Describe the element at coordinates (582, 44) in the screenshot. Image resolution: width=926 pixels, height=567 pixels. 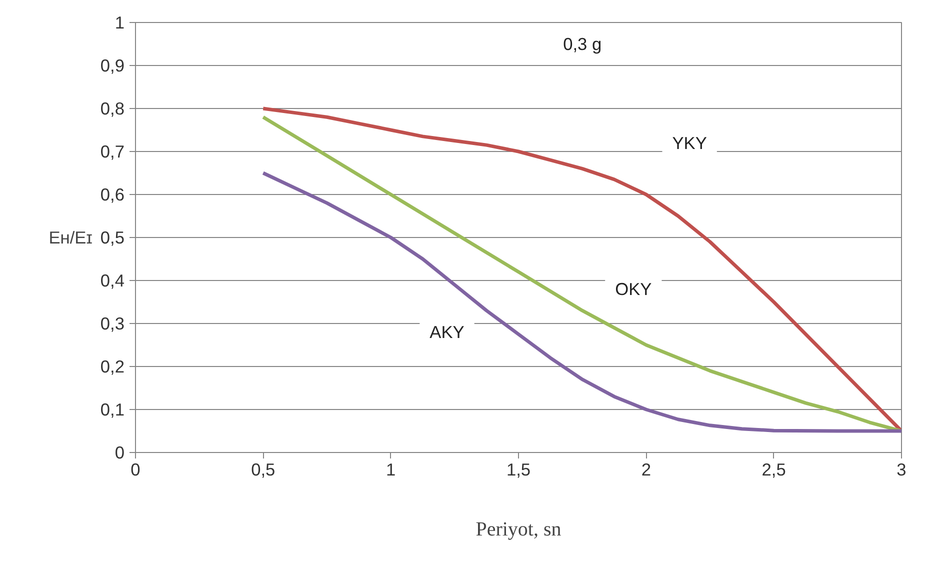
I see `annotation: 0,3 g` at that location.